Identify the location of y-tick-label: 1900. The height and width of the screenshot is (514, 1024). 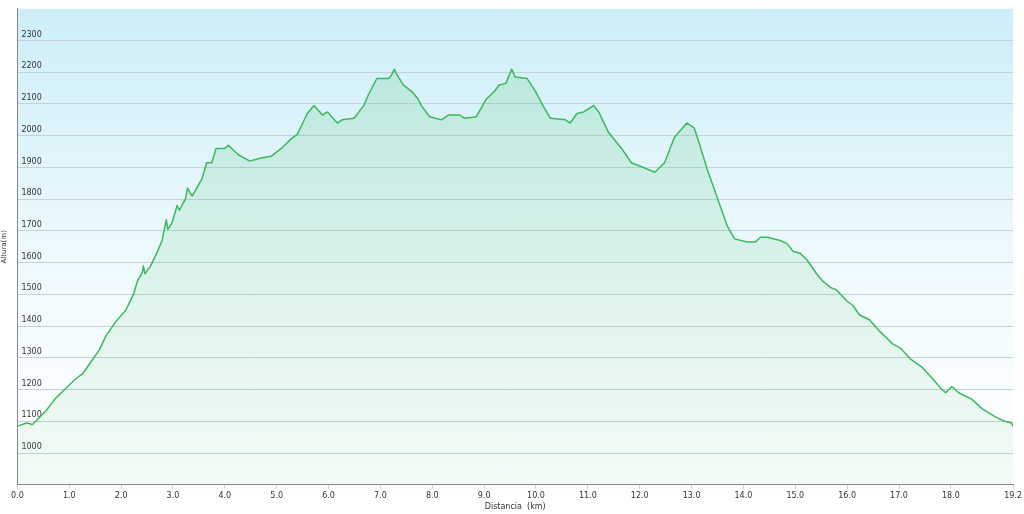
(31, 161).